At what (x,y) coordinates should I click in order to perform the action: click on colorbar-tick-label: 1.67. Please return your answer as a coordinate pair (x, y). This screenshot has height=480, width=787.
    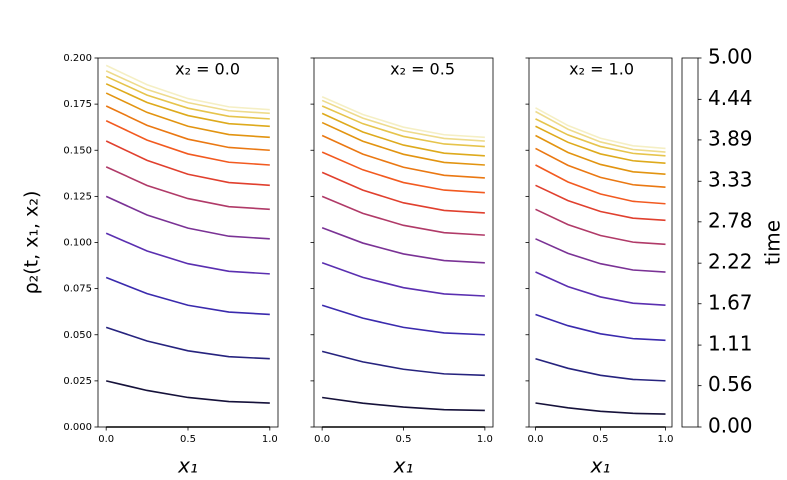
    Looking at the image, I should click on (730, 302).